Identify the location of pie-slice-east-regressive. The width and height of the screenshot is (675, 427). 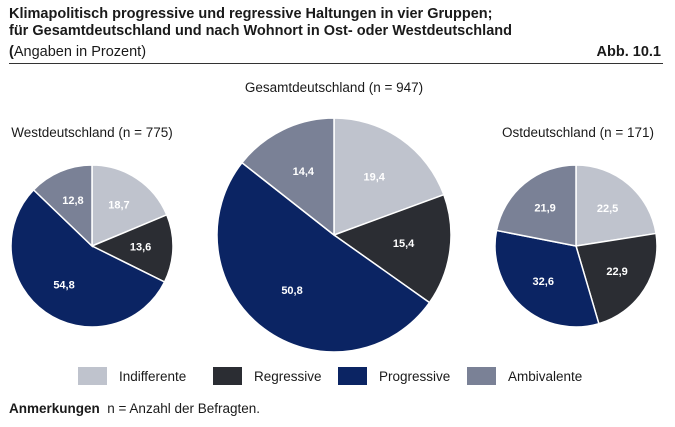
(616, 278).